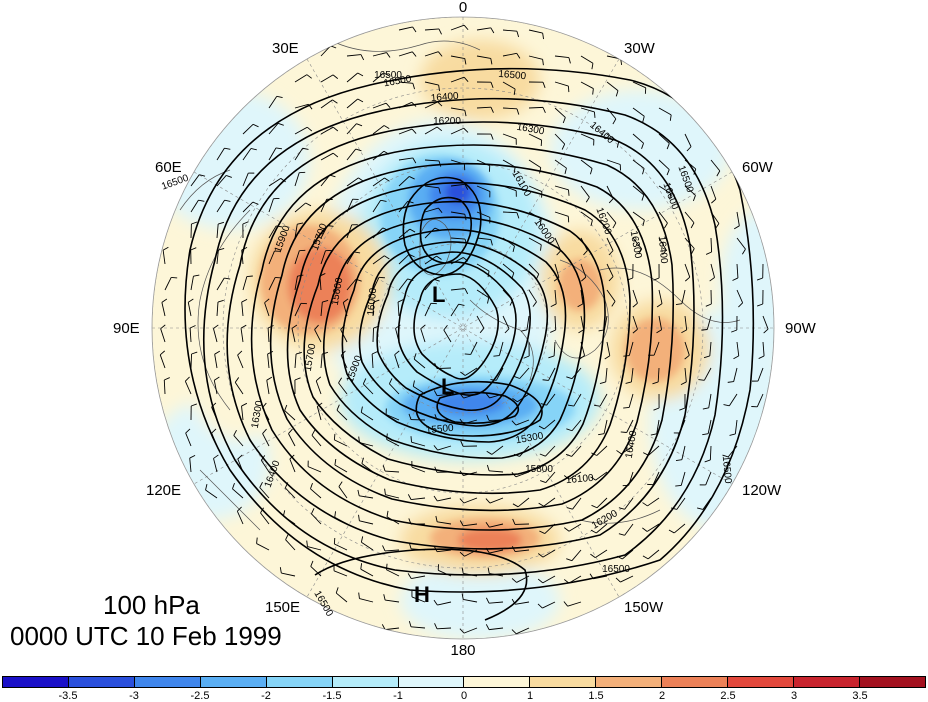 The image size is (928, 702). I want to click on contour-label: 15500, so click(439, 429).